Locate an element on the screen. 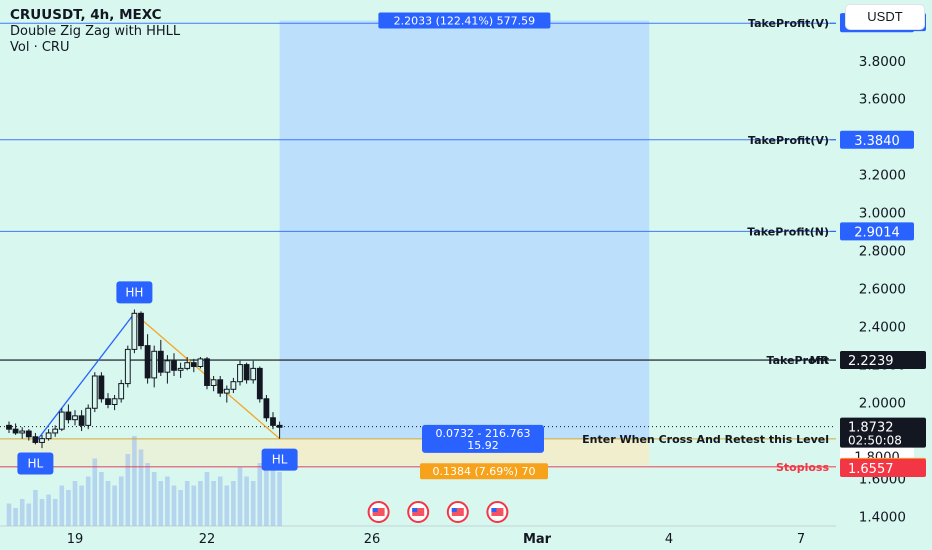  time-axis-bg is located at coordinates (466, 538).